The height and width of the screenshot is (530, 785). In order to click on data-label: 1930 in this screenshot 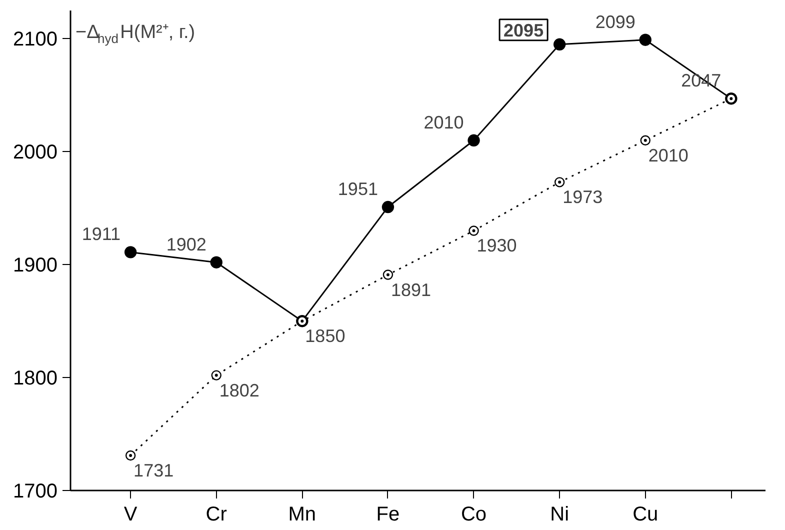, I will do `click(496, 246)`.